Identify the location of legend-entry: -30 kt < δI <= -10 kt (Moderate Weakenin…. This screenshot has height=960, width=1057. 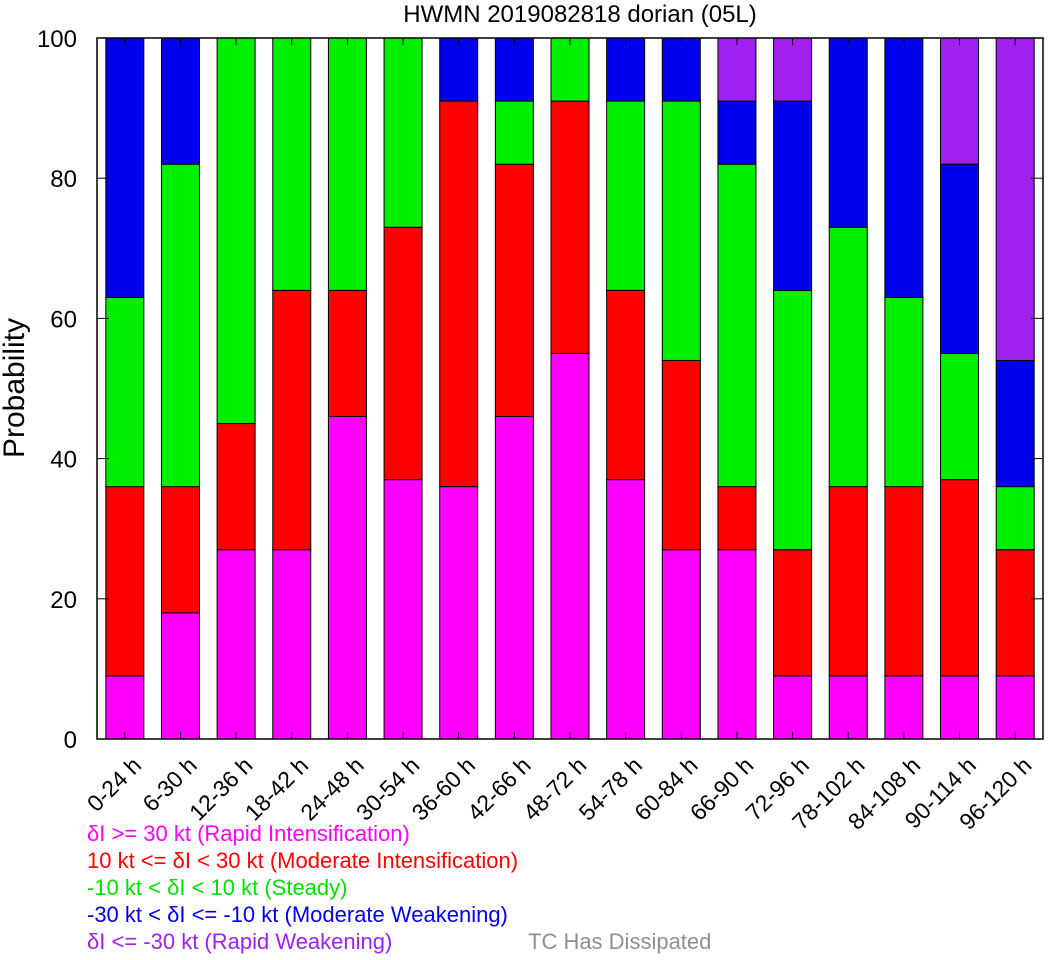
(297, 914).